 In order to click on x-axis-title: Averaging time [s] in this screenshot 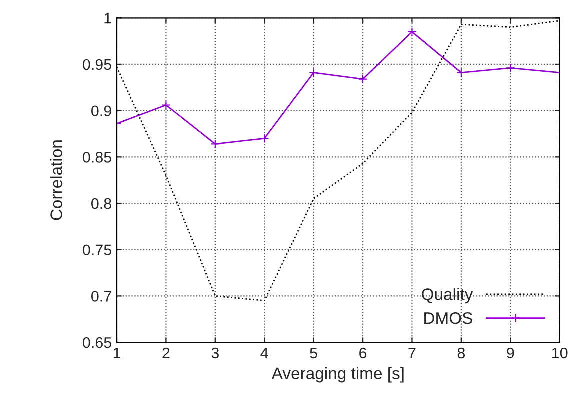, I will do `click(338, 375)`.